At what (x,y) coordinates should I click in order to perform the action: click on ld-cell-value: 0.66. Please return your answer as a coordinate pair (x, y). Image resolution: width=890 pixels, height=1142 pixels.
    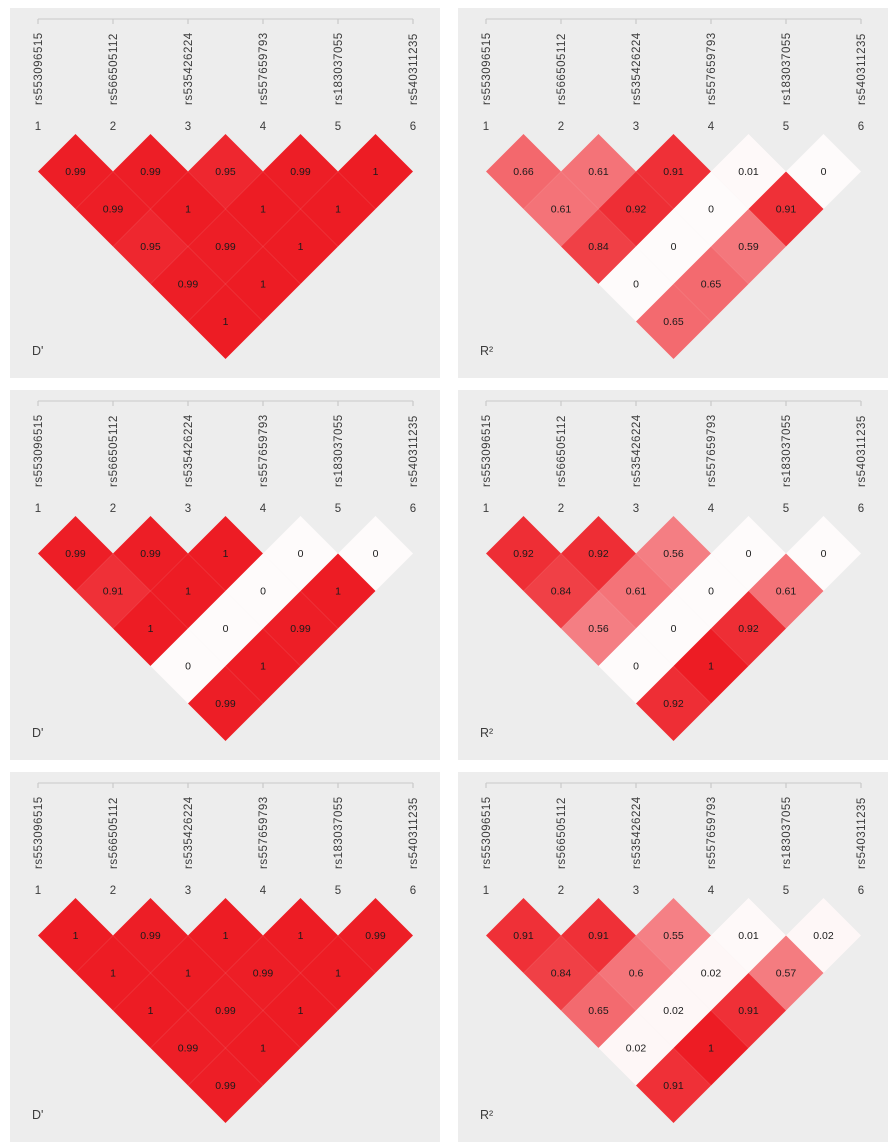
    Looking at the image, I should click on (523, 172).